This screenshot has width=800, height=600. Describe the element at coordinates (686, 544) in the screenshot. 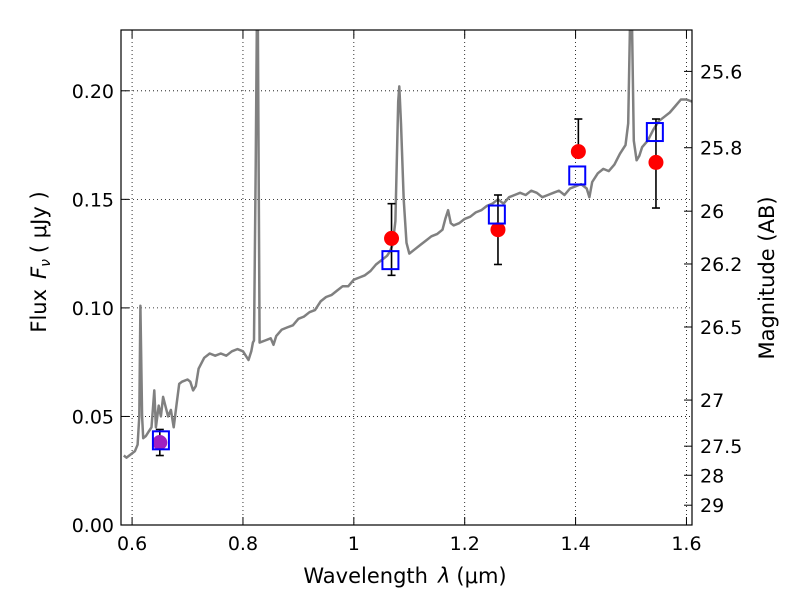

I see `x-tick-label: 1.6` at that location.